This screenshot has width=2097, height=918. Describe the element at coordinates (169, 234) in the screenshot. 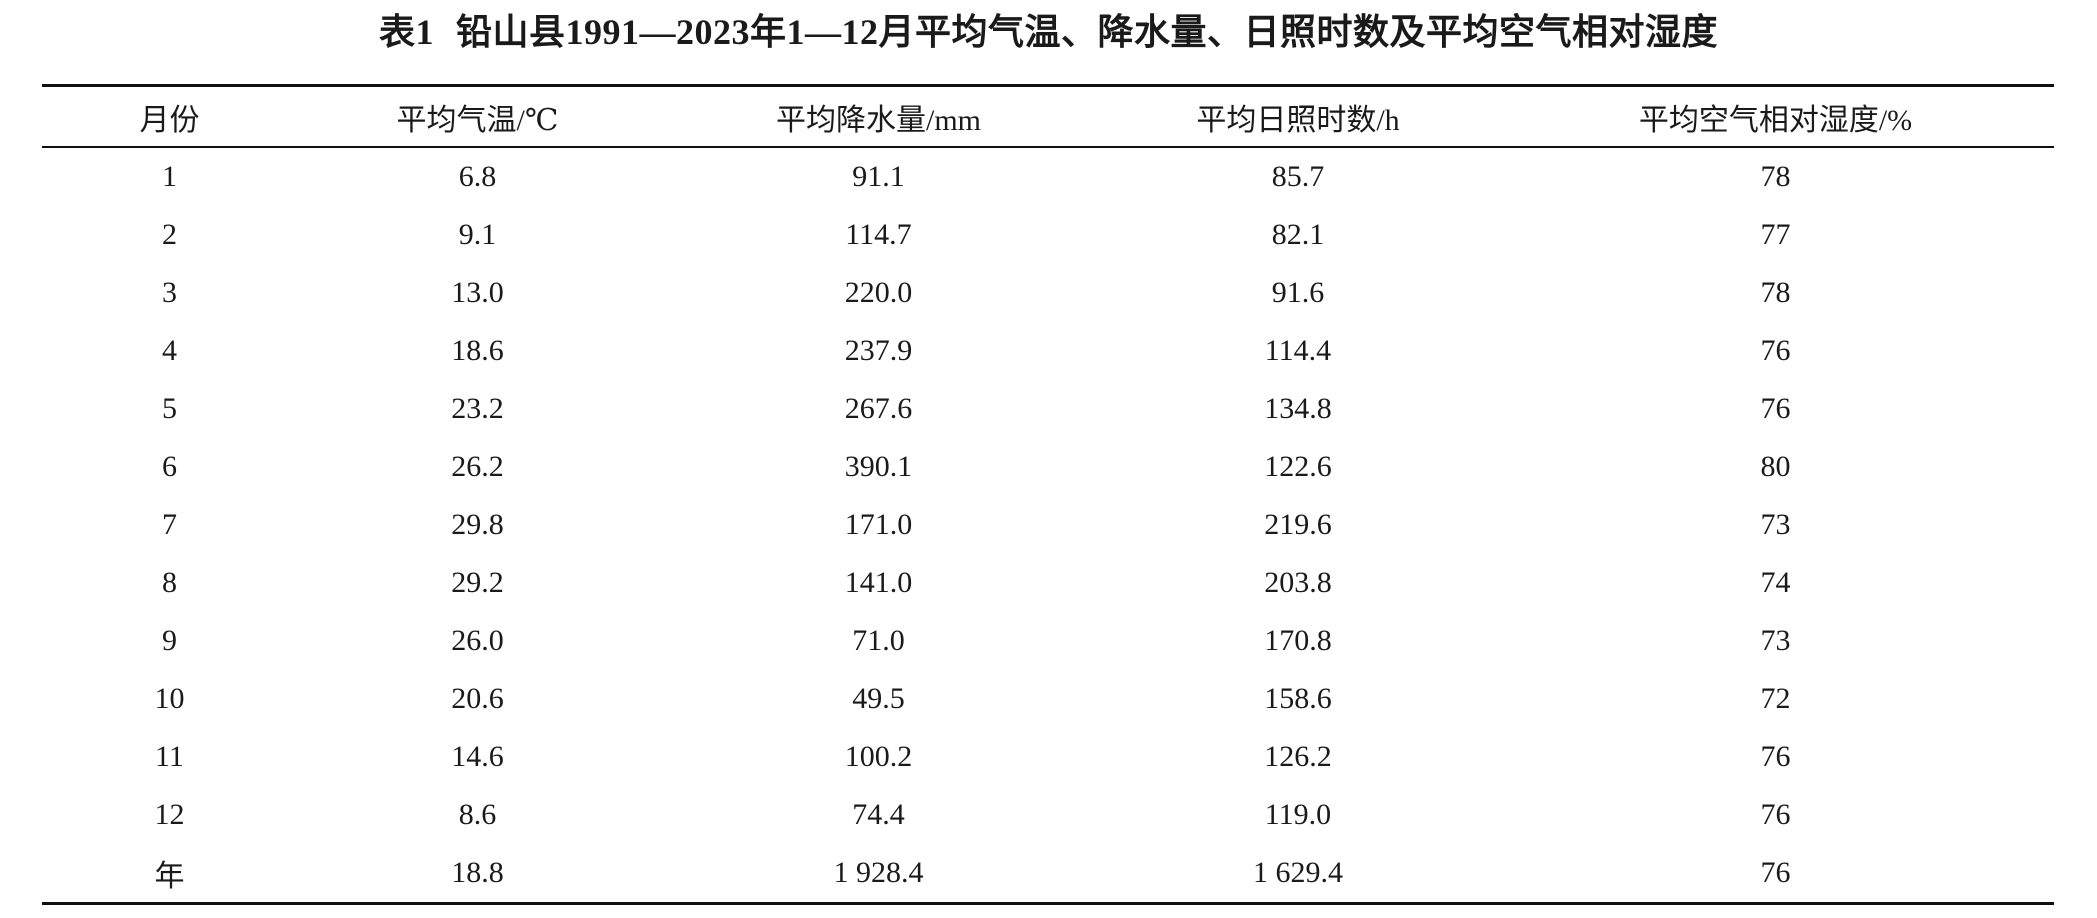

I see `cell-month: 2` at that location.